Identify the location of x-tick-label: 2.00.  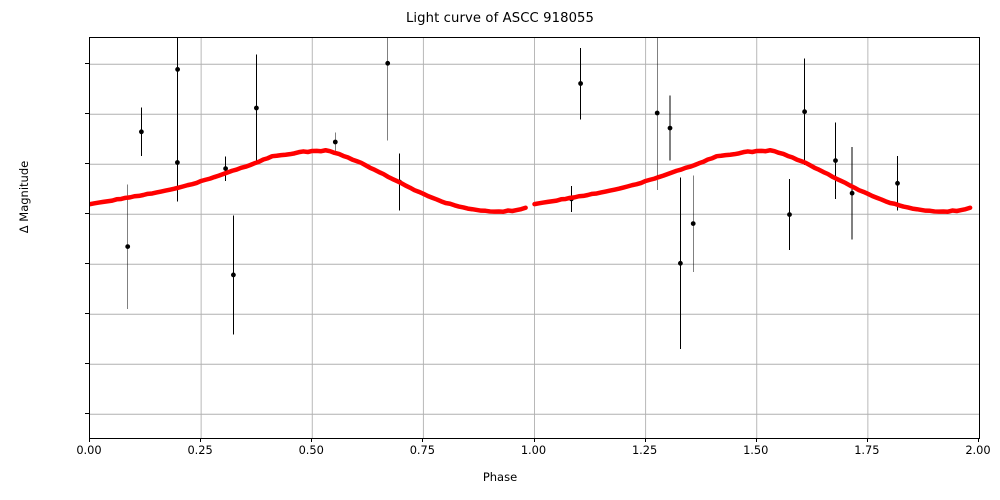
(978, 450).